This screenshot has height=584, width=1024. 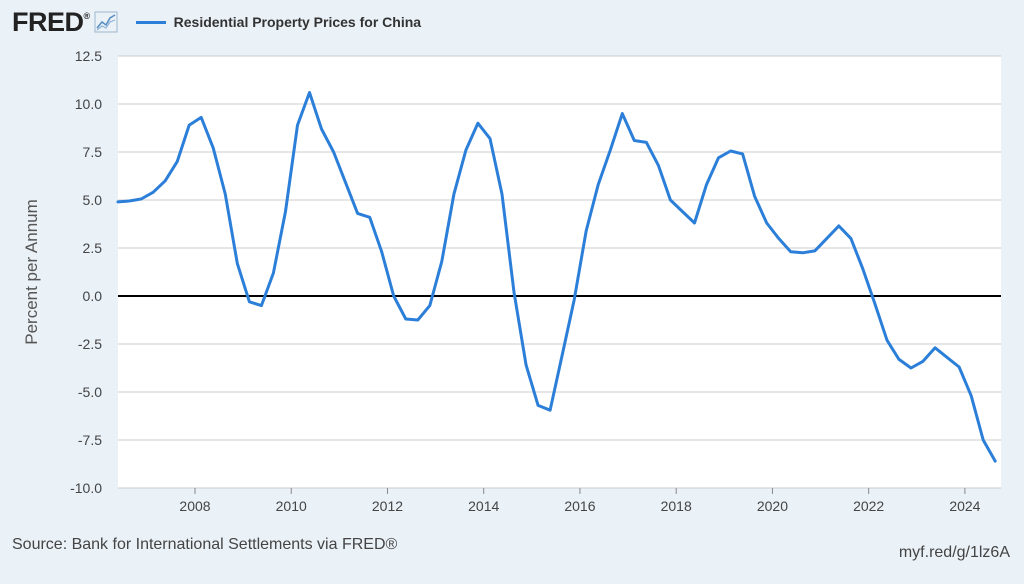 I want to click on x-tick-label: 2022, so click(x=868, y=506).